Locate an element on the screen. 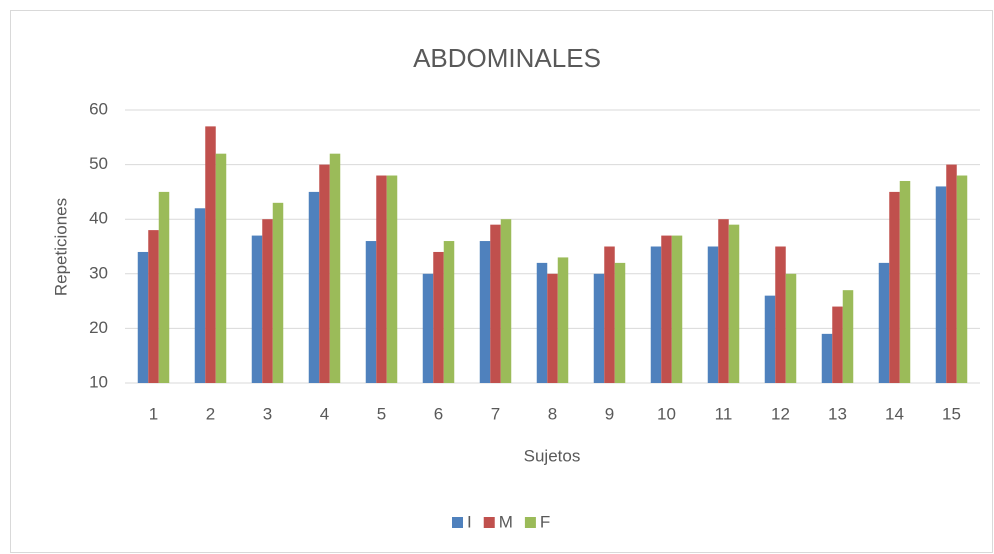 The height and width of the screenshot is (554, 994). y-tick-label: 40 is located at coordinates (98, 218).